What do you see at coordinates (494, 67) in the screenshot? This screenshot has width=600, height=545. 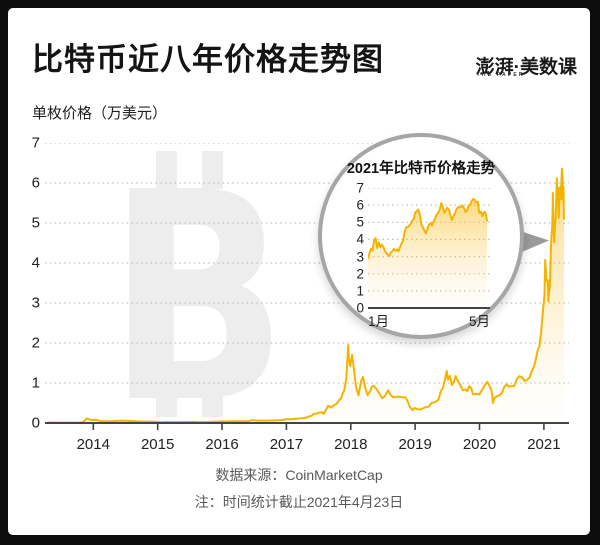 I see `brand-logo-main-text: 澎湃` at bounding box center [494, 67].